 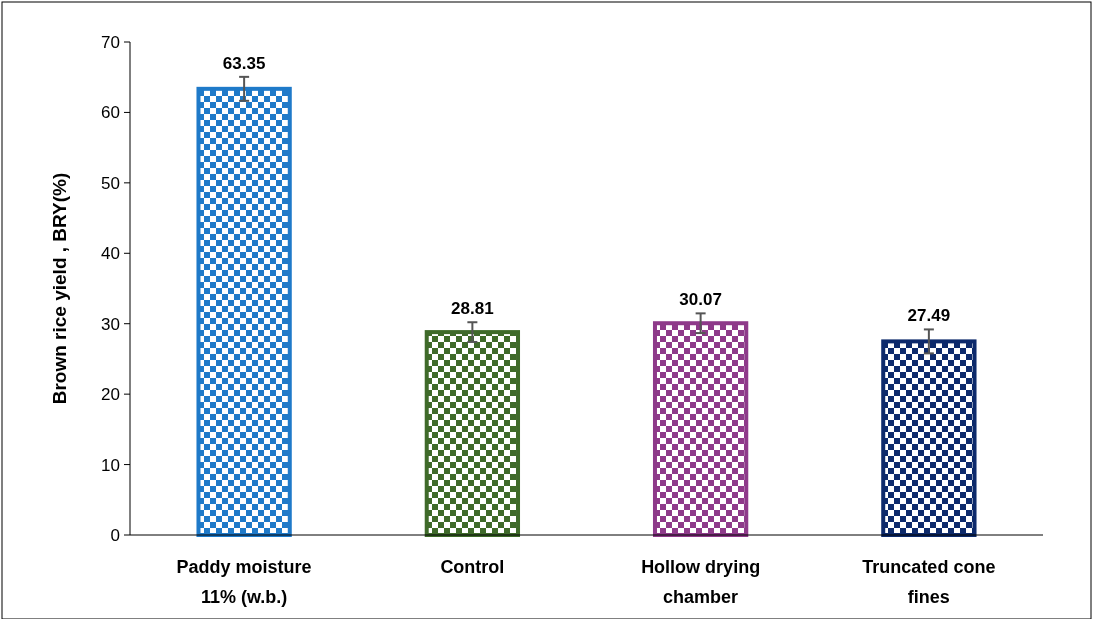 I want to click on y-tick-label: 50, so click(x=110, y=183).